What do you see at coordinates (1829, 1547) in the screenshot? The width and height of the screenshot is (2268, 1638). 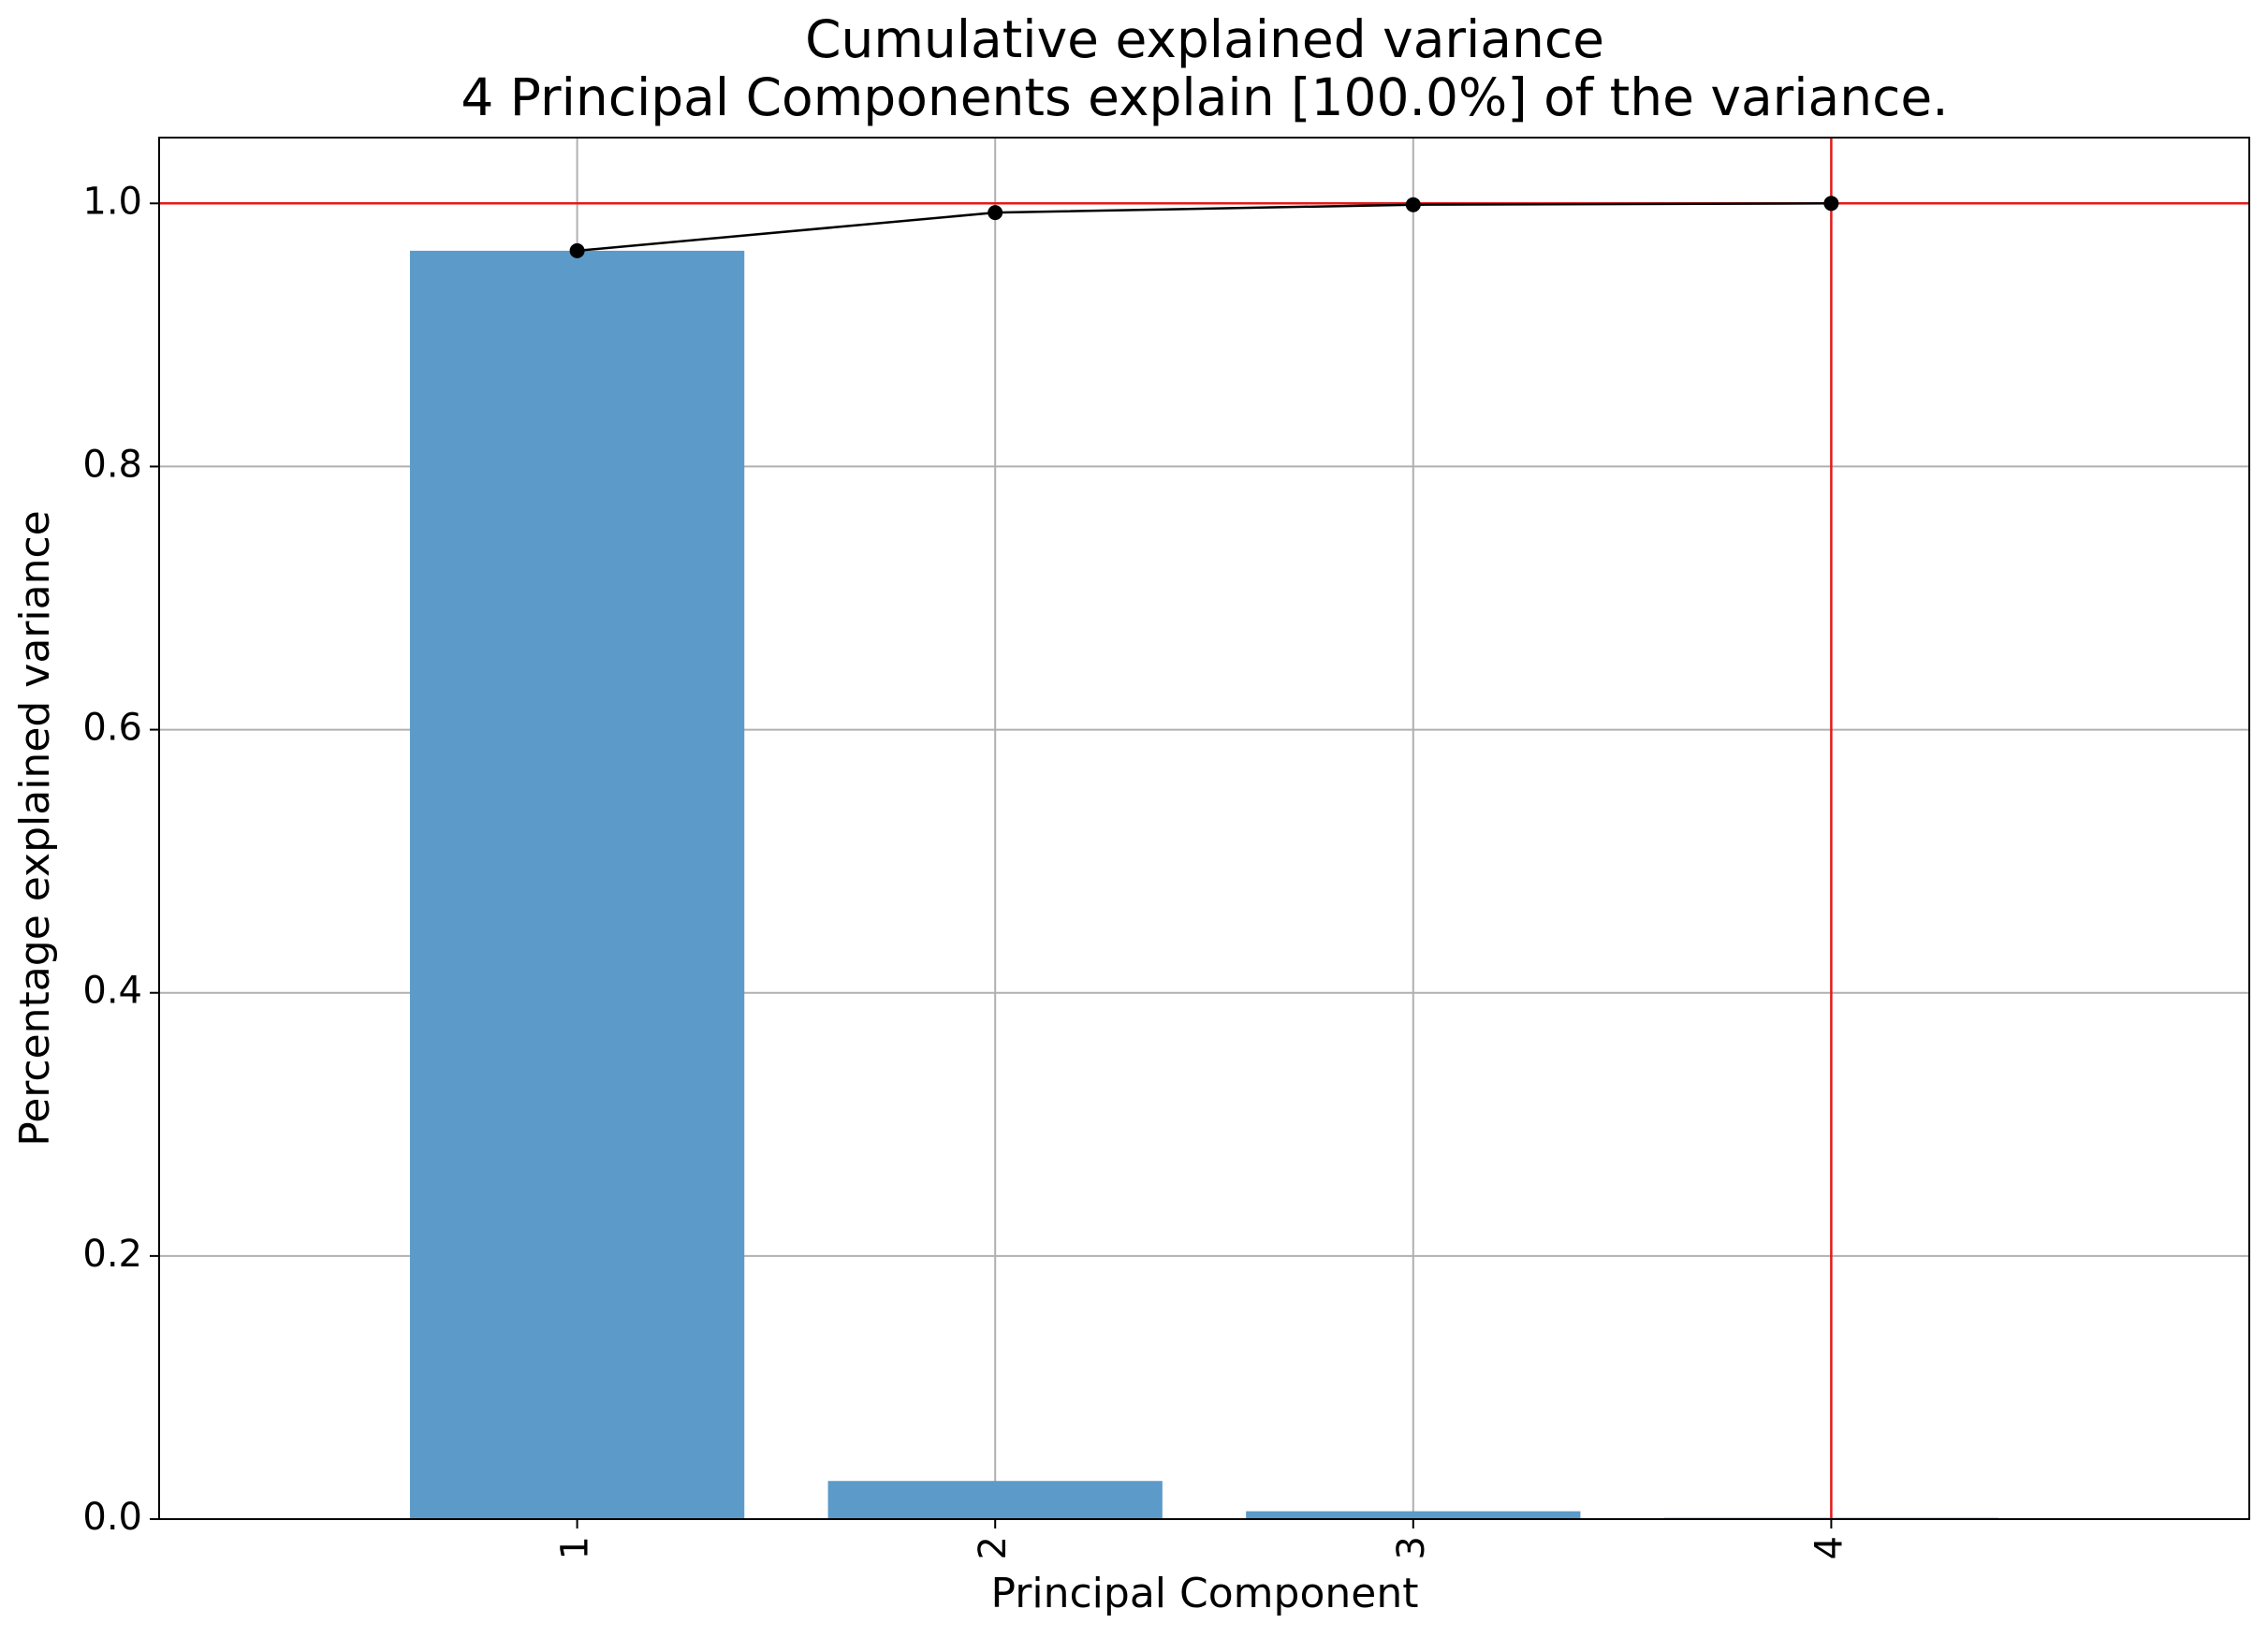 I see `x-tick-label: 4` at bounding box center [1829, 1547].